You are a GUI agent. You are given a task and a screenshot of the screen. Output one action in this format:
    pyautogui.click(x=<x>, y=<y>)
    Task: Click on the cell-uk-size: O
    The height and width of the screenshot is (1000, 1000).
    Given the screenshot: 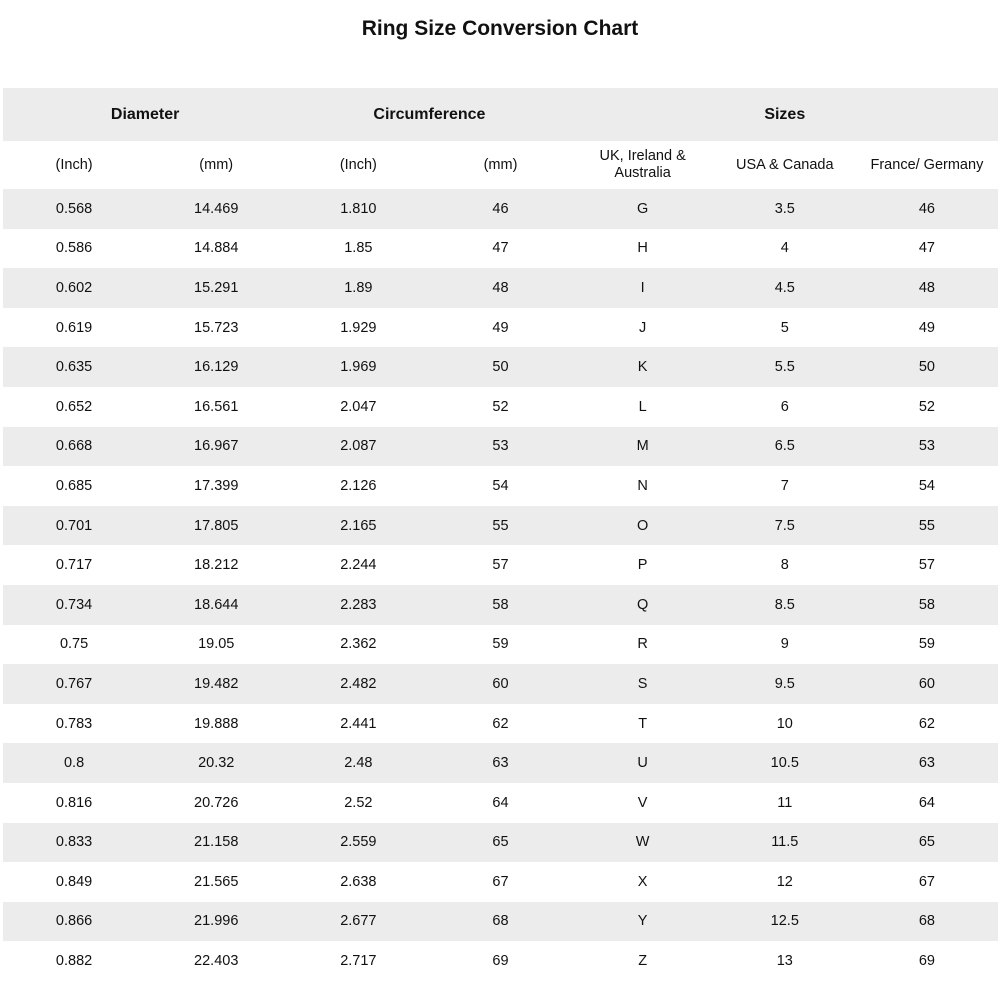 What is the action you would take?
    pyautogui.click(x=642, y=525)
    